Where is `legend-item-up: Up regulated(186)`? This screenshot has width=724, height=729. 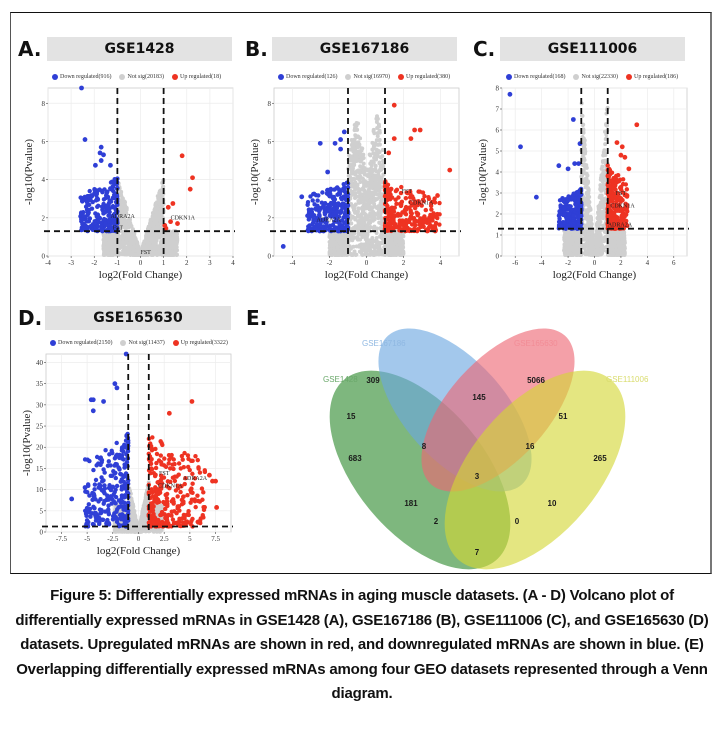 legend-item-up: Up regulated(186) is located at coordinates (651, 77).